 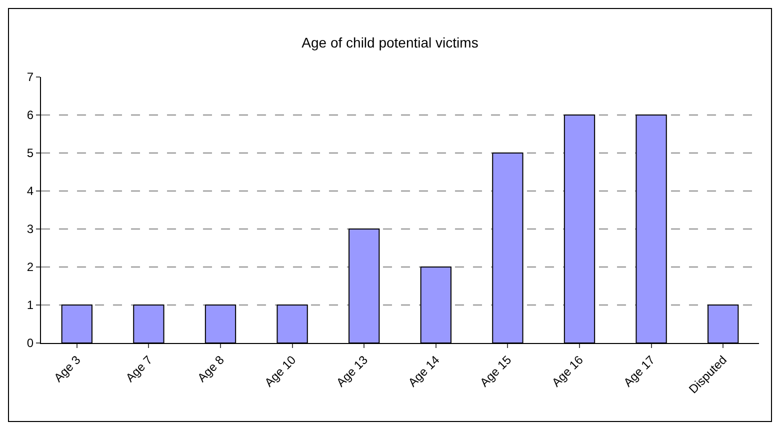 What do you see at coordinates (495, 371) in the screenshot?
I see `x-tick-label: Age 15` at bounding box center [495, 371].